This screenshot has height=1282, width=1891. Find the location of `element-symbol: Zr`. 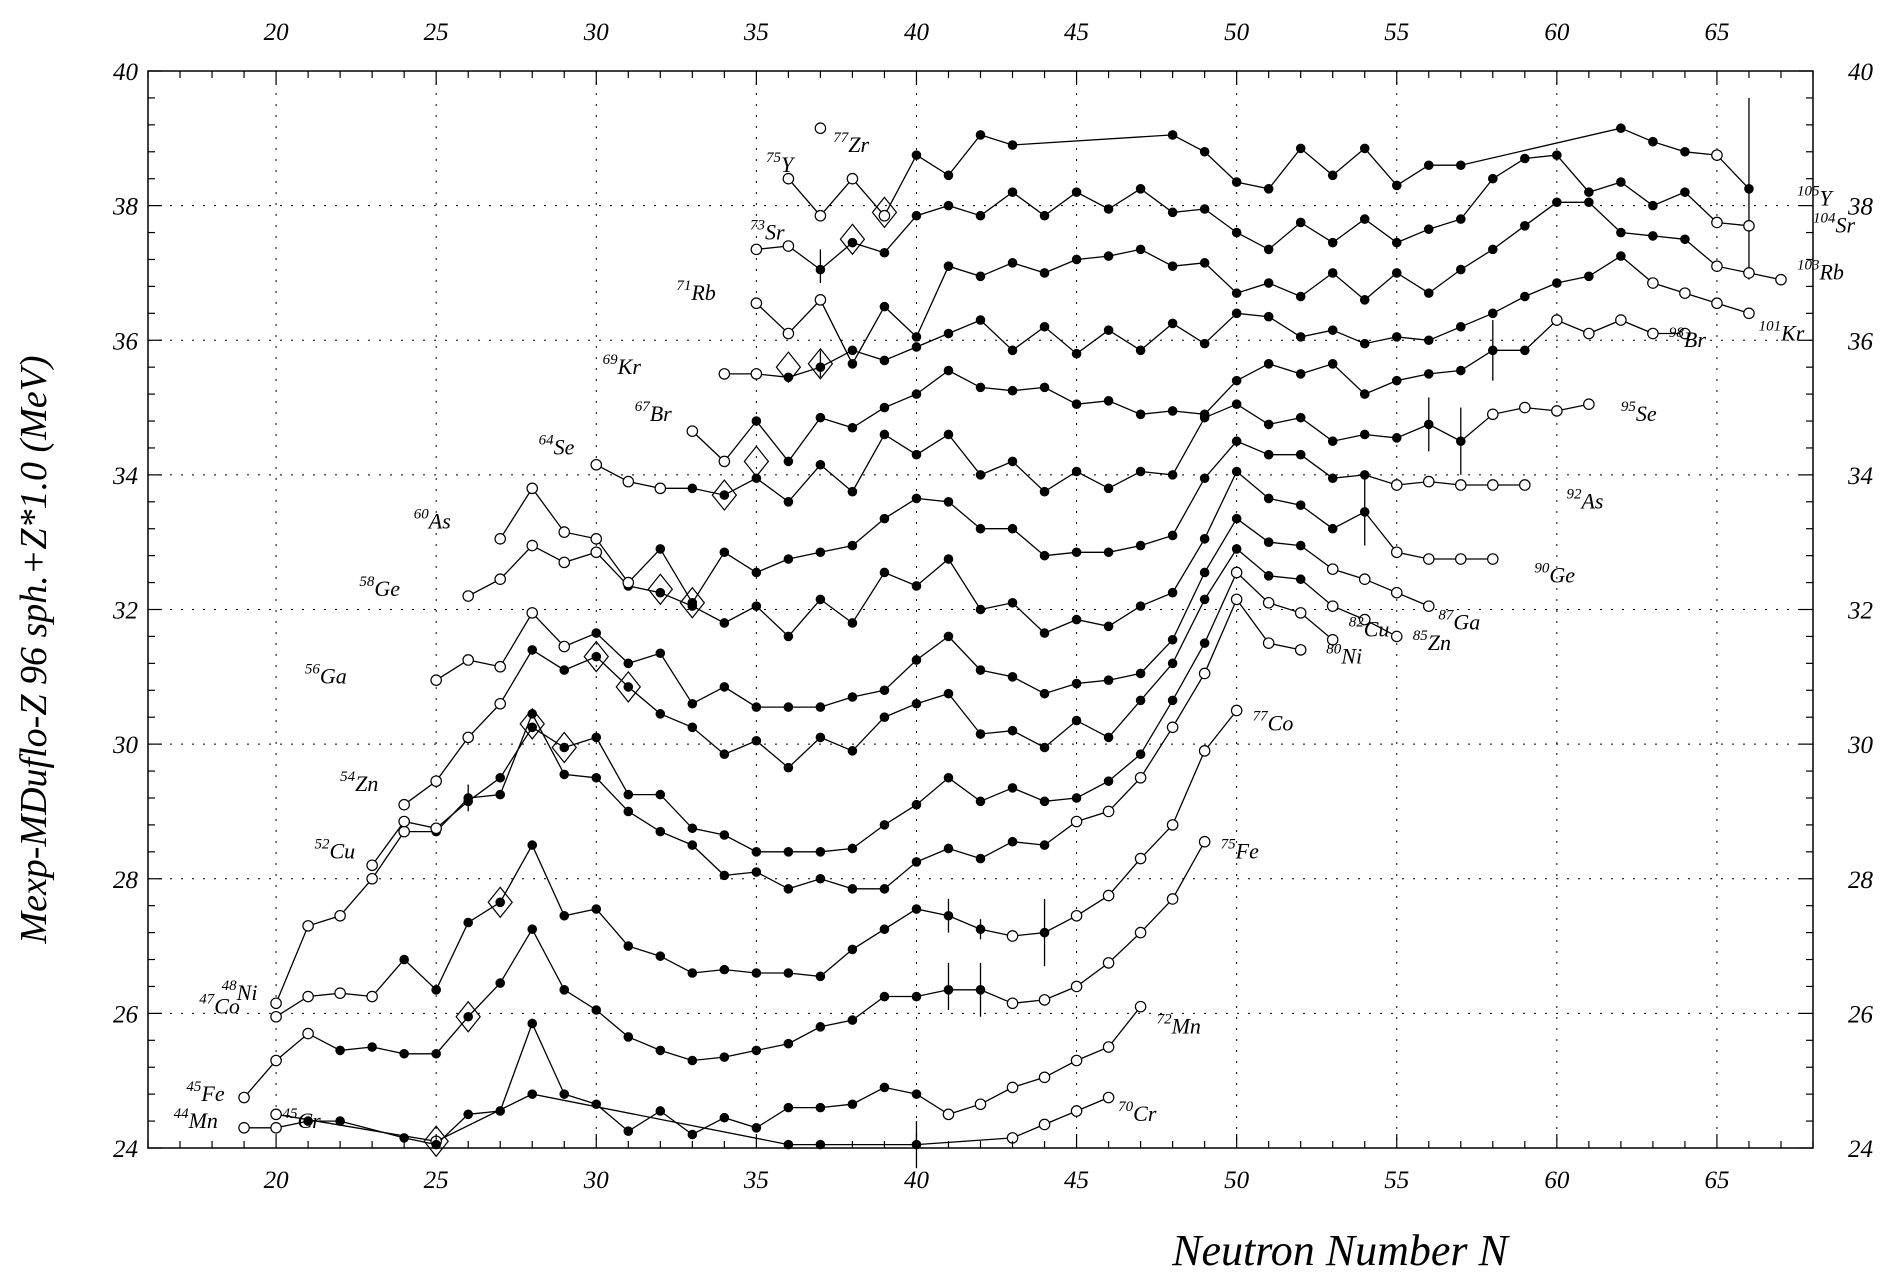

element-symbol: Zr is located at coordinates (858, 144).